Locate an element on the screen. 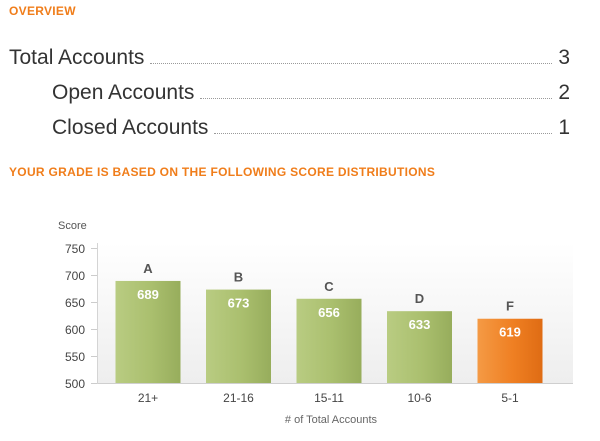  x-tick-label: 21-16 is located at coordinates (238, 398).